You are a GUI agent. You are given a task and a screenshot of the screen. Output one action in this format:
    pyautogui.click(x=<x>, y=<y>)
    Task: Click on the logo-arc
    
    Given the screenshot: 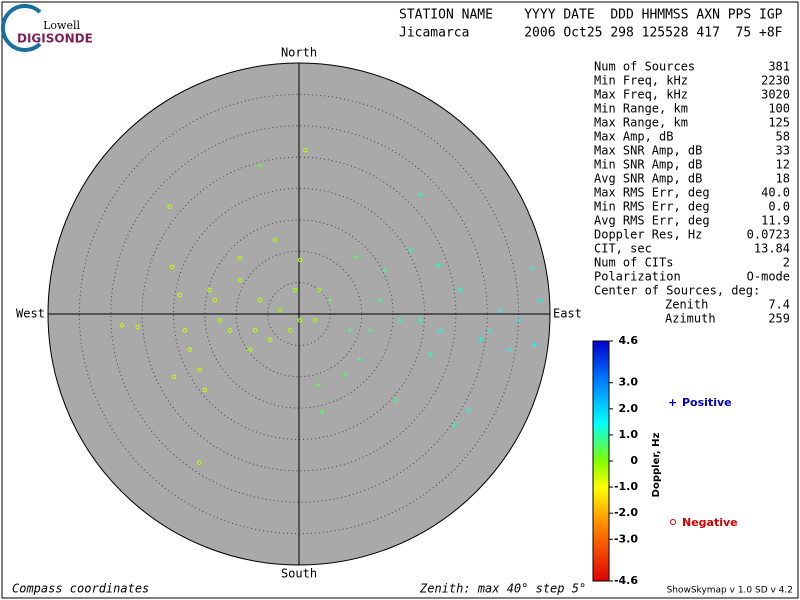 What is the action you would take?
    pyautogui.click(x=21, y=28)
    